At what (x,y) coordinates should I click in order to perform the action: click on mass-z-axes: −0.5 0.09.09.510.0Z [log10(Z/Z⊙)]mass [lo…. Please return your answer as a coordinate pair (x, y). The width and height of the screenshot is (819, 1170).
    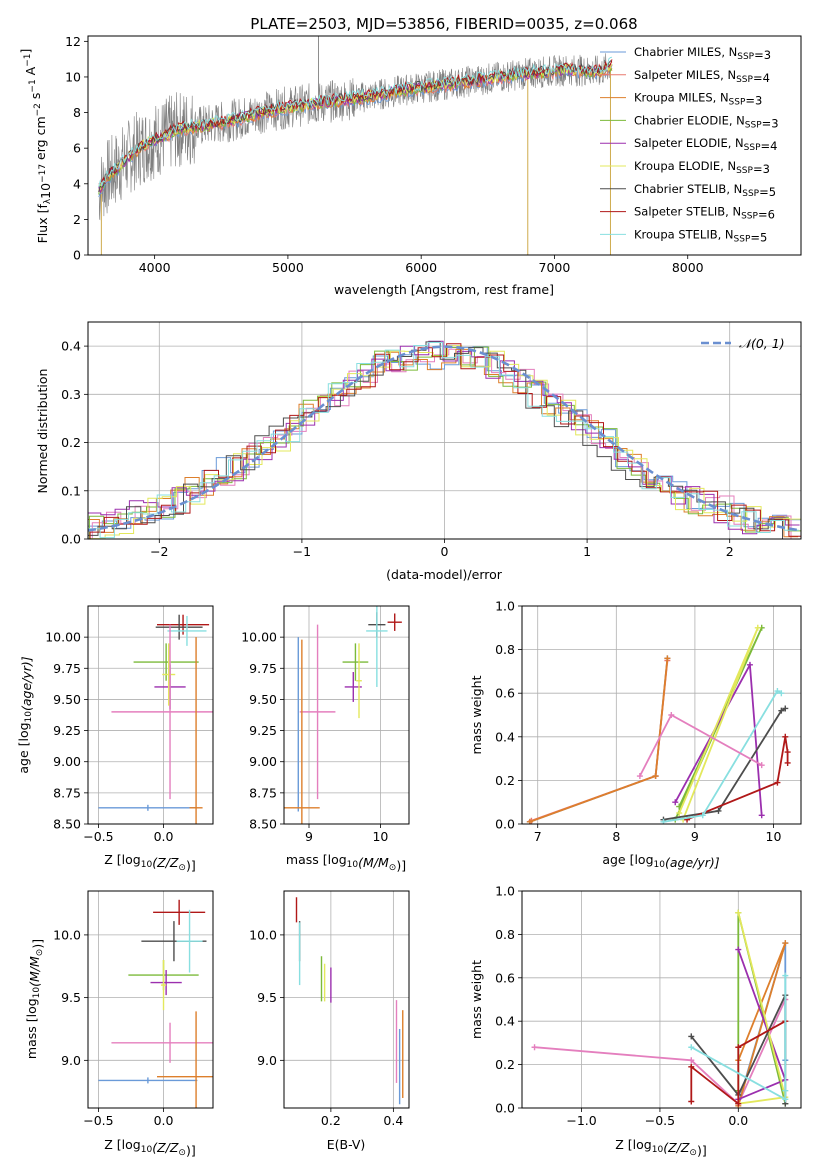
    Looking at the image, I should click on (119, 1024).